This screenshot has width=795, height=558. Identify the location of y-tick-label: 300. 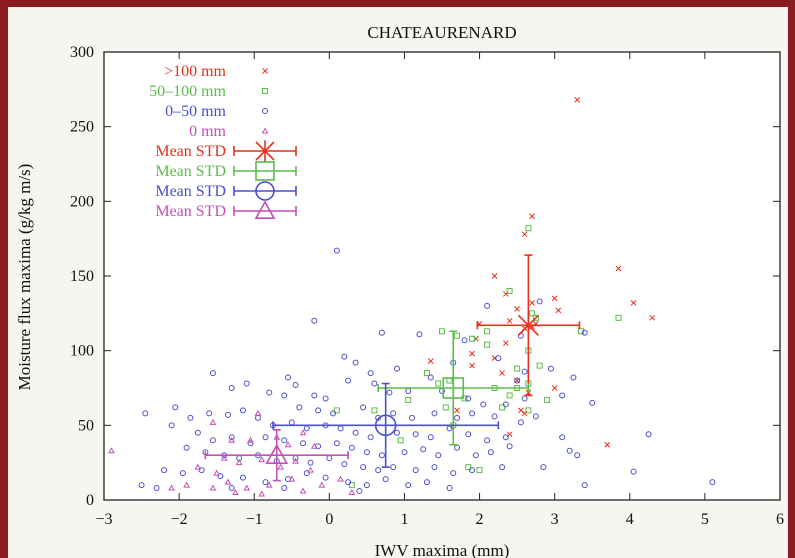
(82, 52).